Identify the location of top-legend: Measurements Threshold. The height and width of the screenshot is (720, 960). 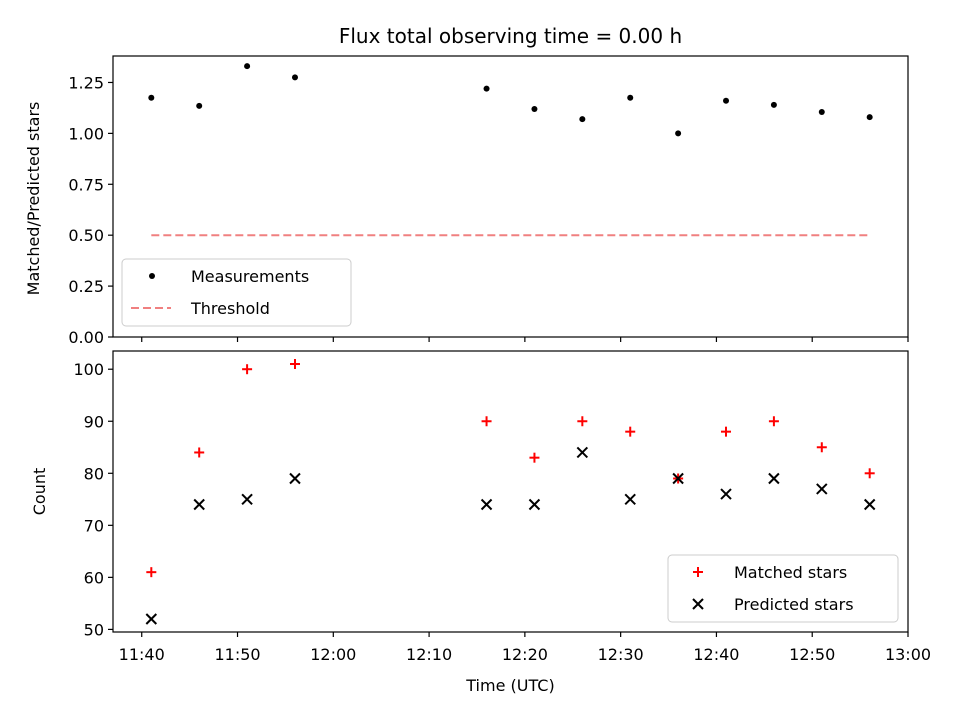
(236, 292).